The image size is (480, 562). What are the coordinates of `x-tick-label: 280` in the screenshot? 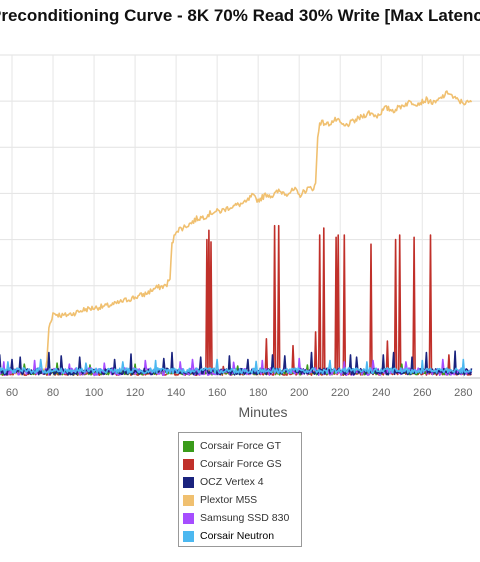 It's located at (463, 393).